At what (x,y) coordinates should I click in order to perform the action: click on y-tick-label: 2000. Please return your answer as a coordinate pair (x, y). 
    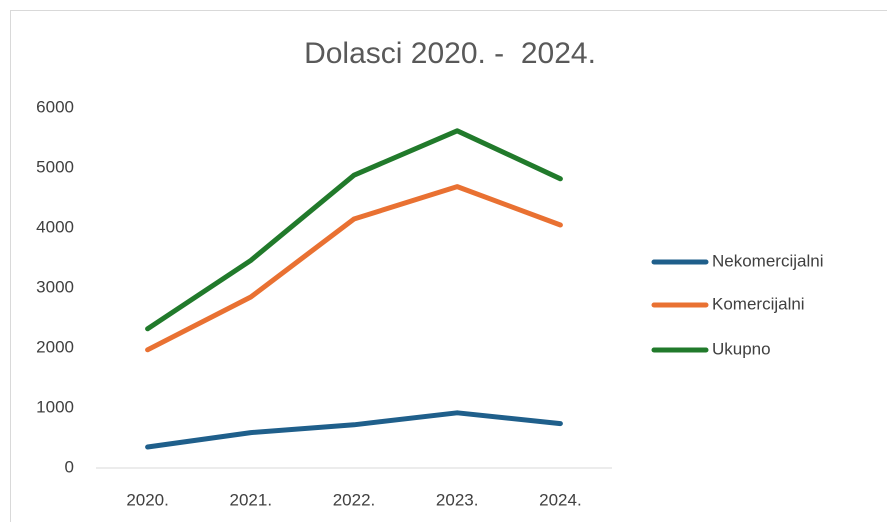
    Looking at the image, I should click on (55, 346).